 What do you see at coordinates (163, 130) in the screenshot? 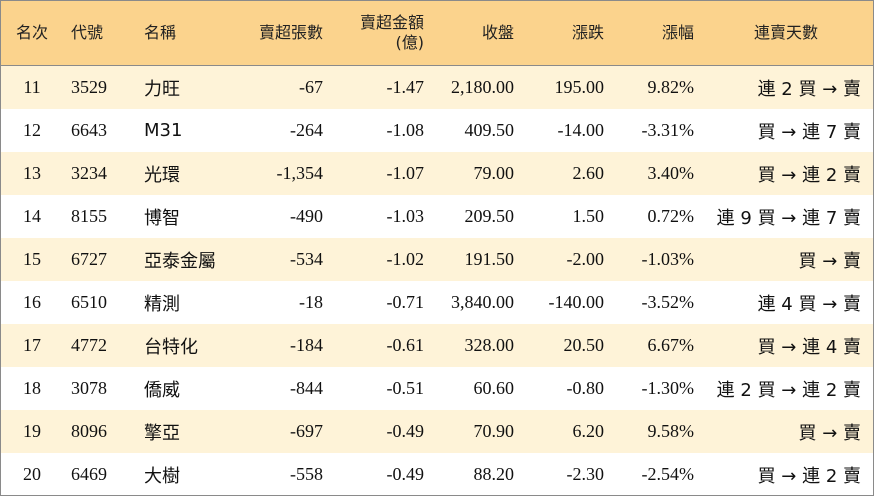
I see `name-cell: M31` at bounding box center [163, 130].